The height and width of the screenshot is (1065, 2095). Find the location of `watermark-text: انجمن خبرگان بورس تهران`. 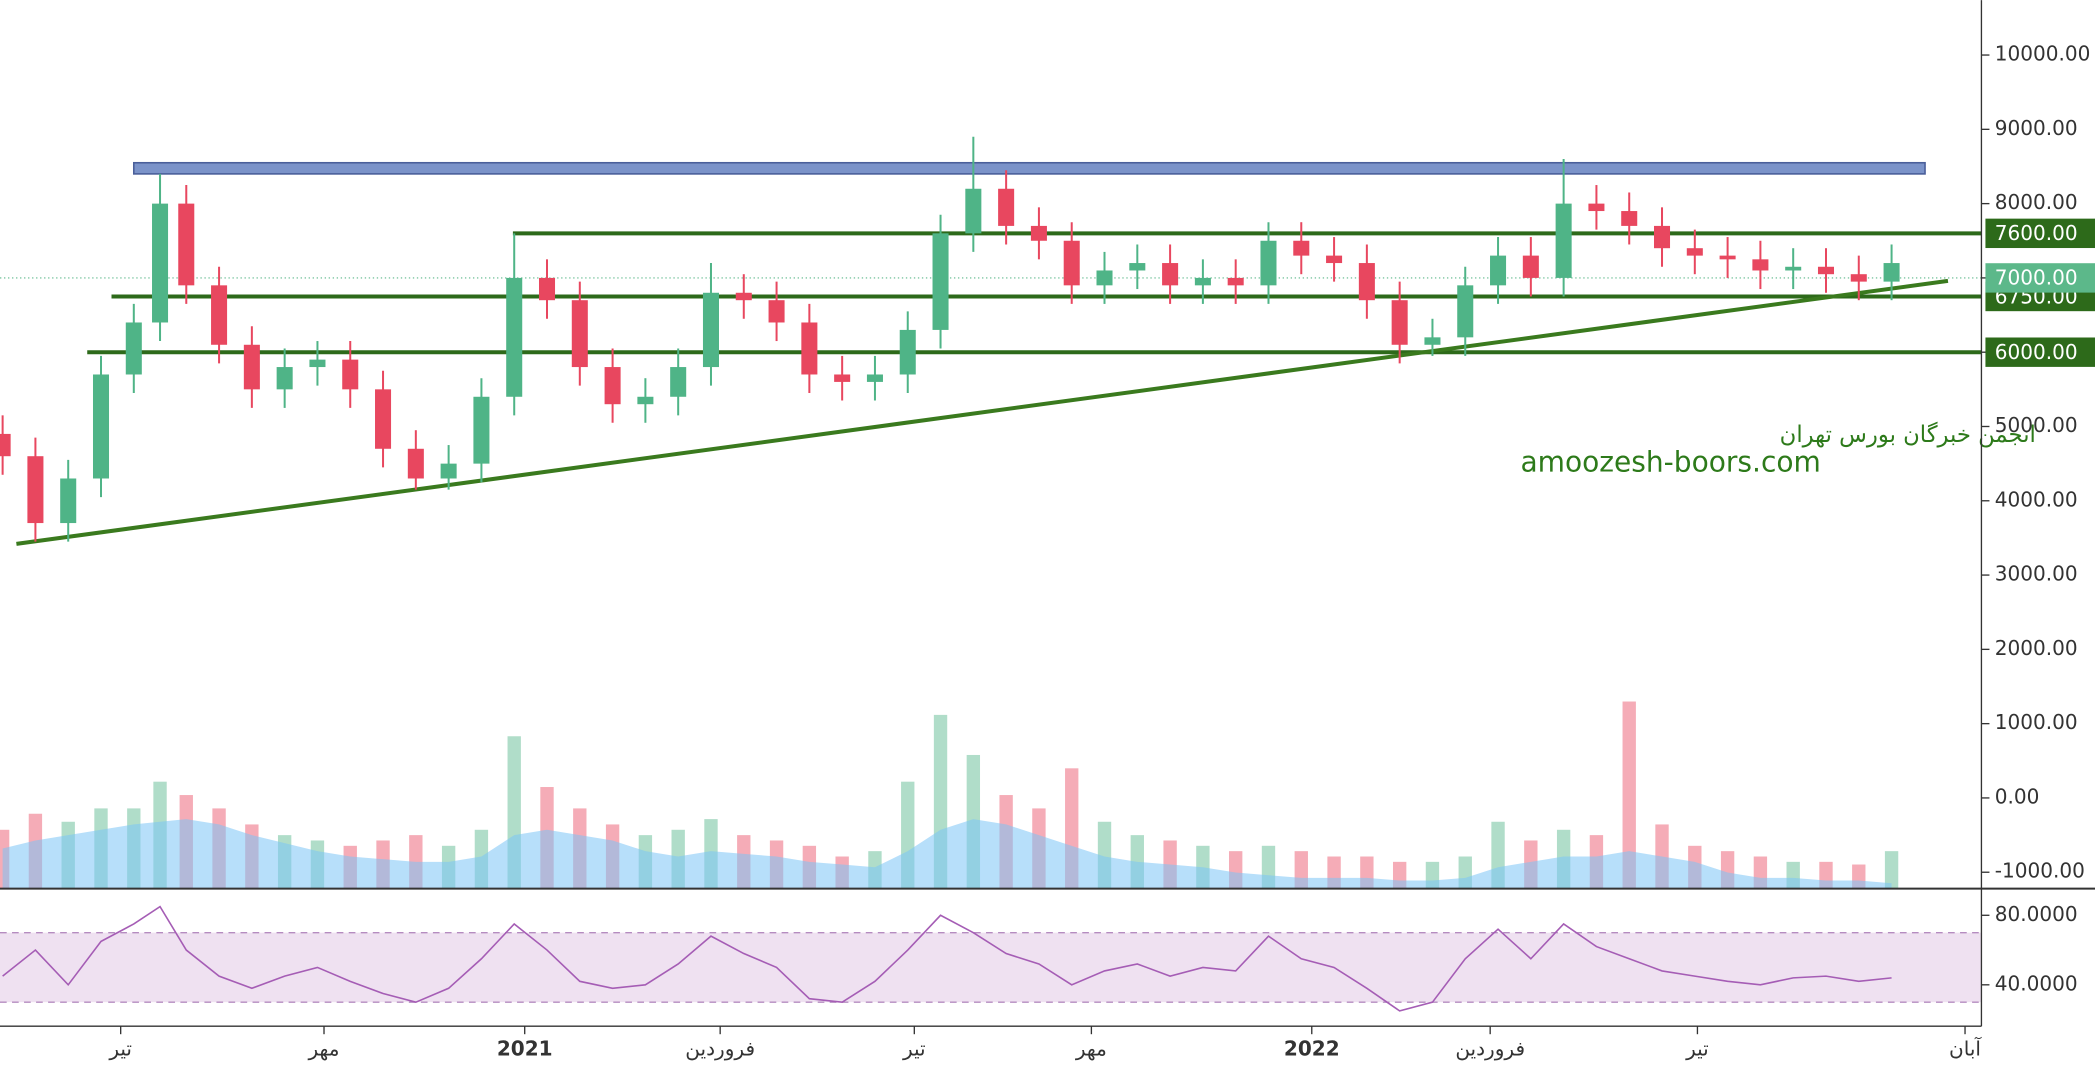

watermark-text: انجمن خبرگان بورس تهران is located at coordinates (1908, 434).